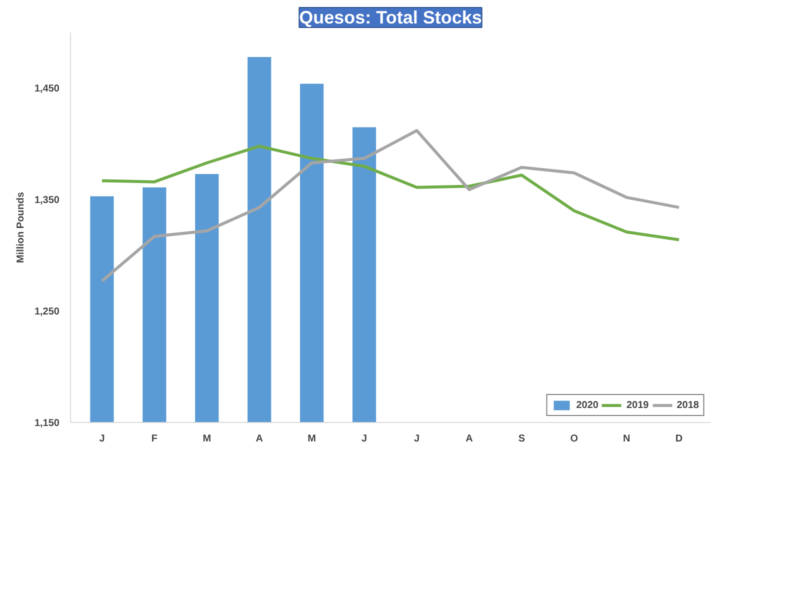 The height and width of the screenshot is (600, 789). I want to click on x-tick-label: F, so click(154, 439).